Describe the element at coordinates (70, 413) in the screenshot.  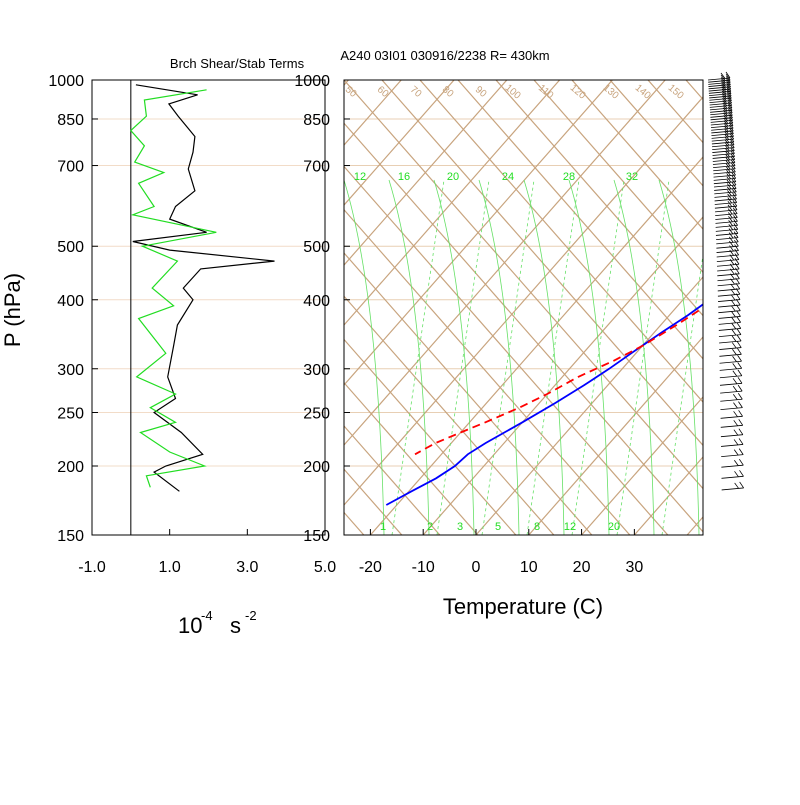
I see `left-pressure-label: 250` at that location.